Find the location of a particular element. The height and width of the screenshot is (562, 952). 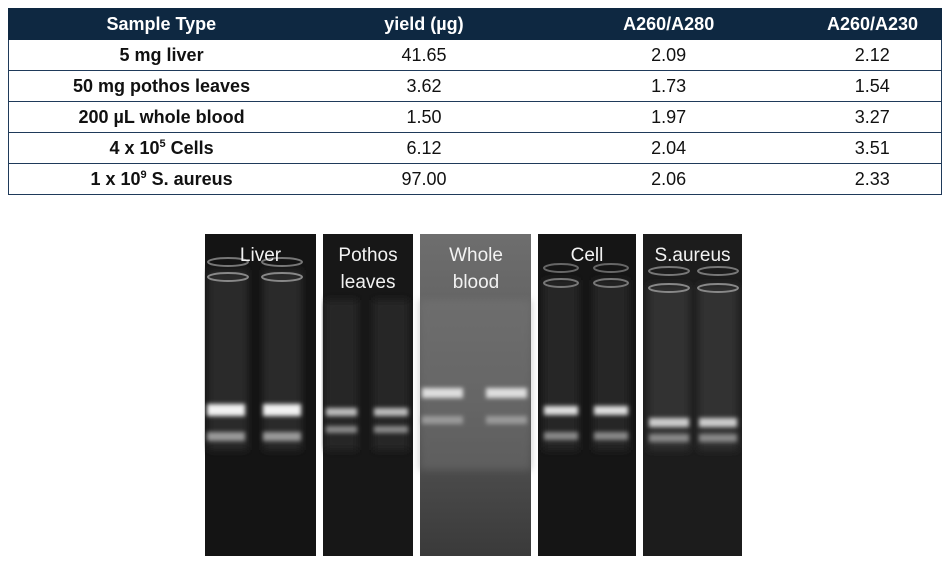

gel-label: Cell is located at coordinates (587, 255).